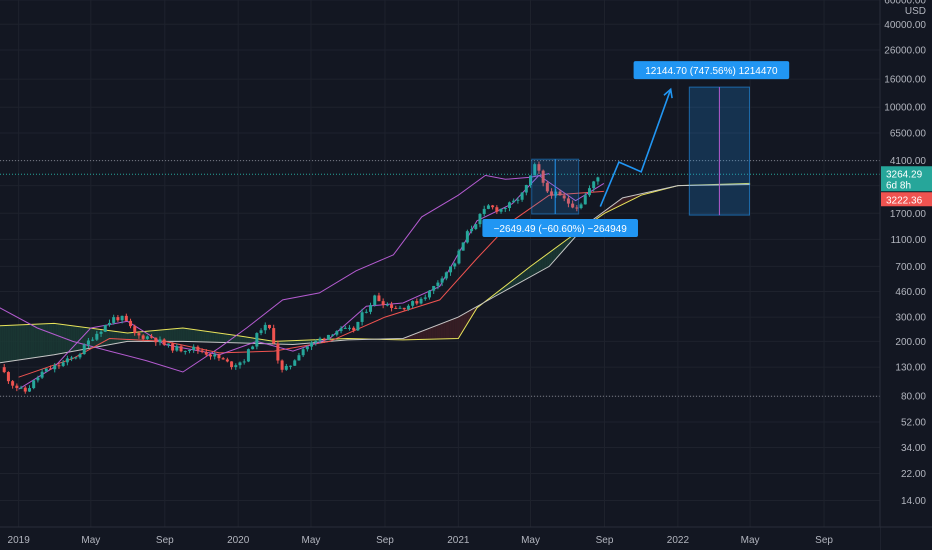  I want to click on annotation-background, so click(711, 70).